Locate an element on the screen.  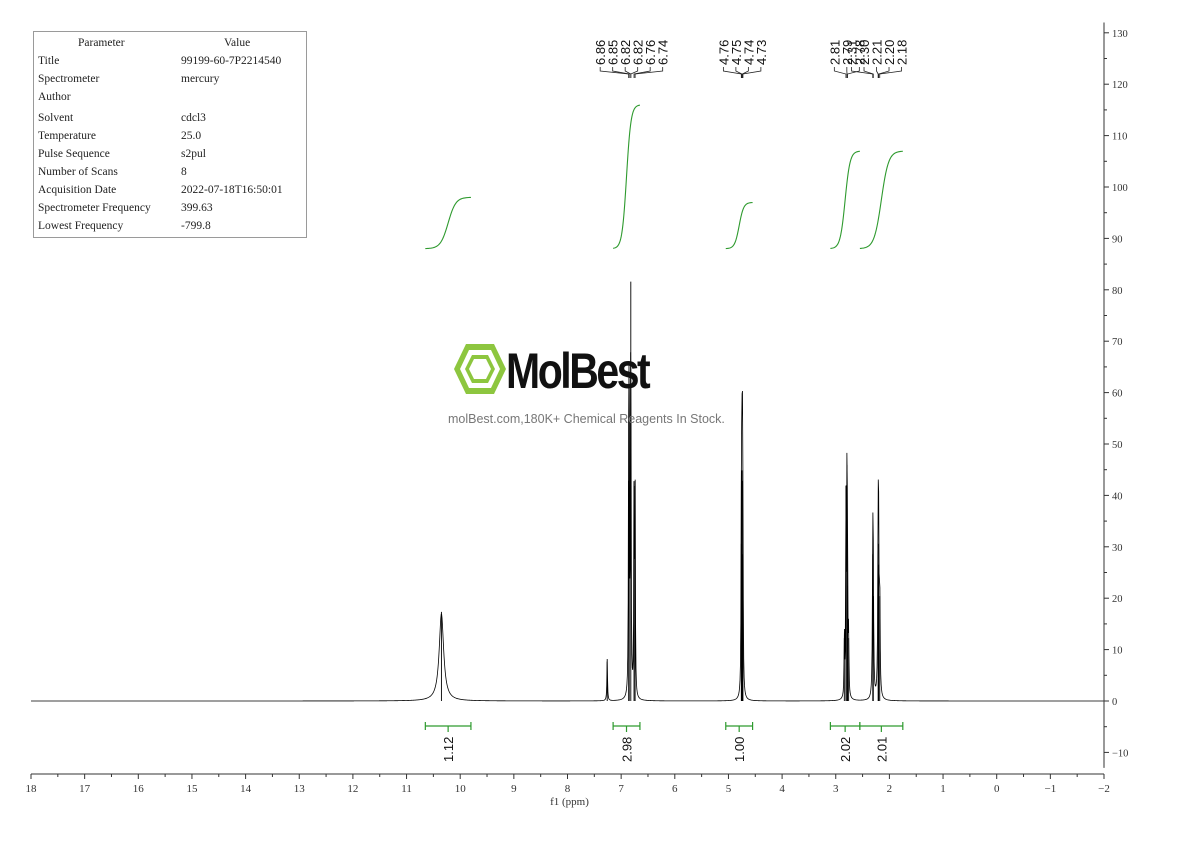
table-row-label: Title is located at coordinates (49, 61).